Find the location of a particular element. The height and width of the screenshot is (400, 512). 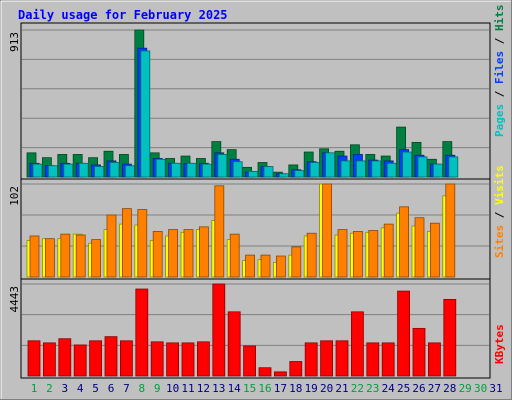

y-max-label: 4443 is located at coordinates (14, 299).